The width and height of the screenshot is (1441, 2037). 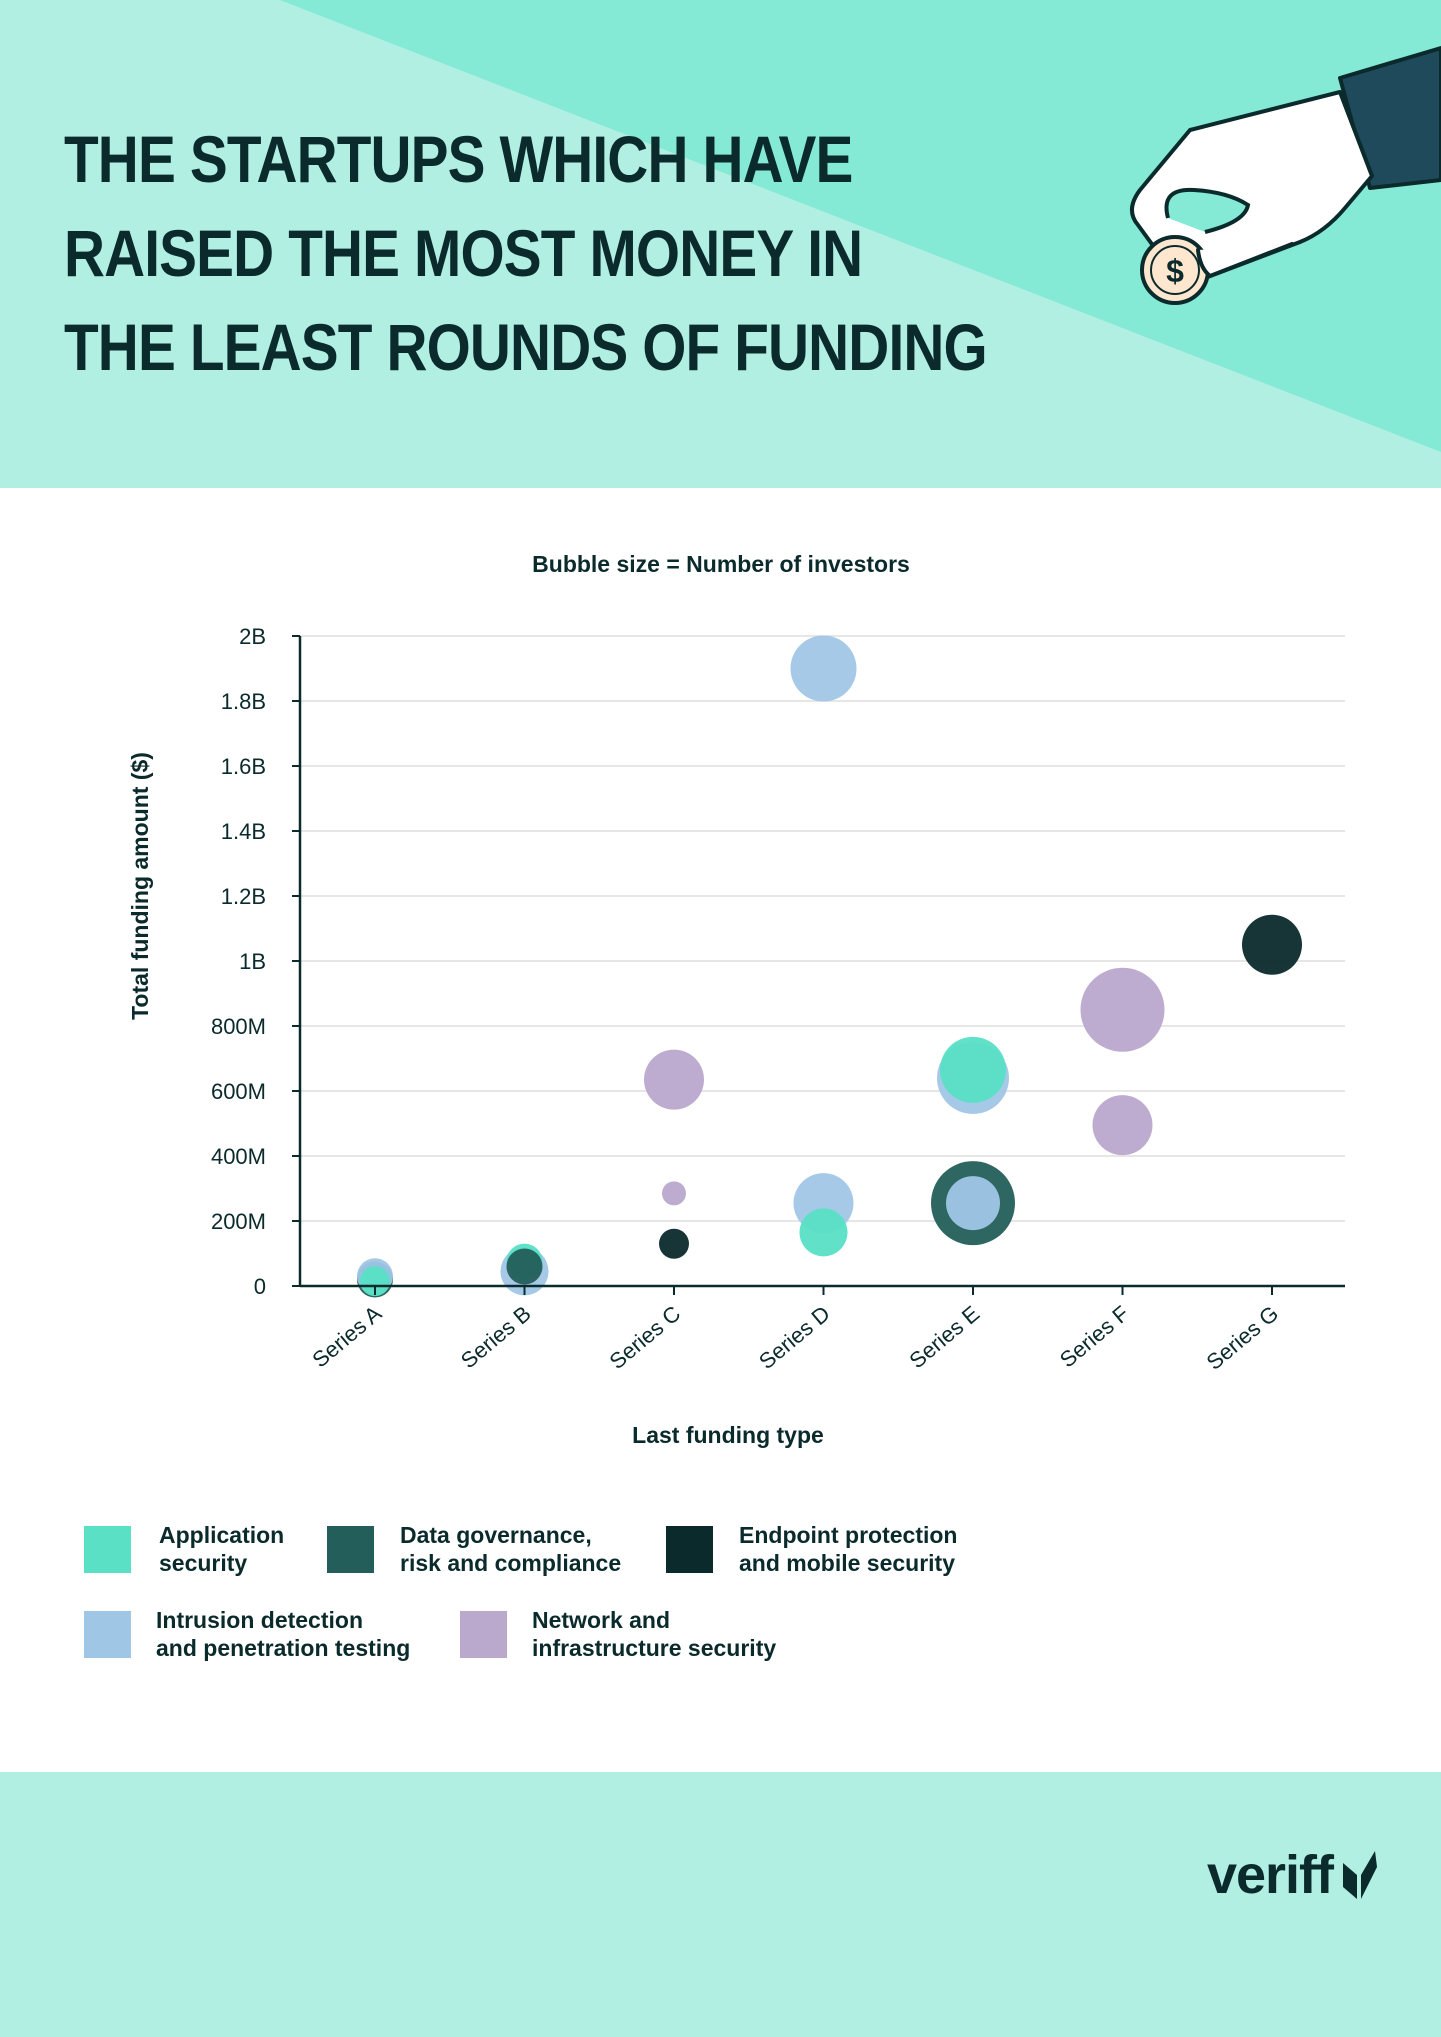 What do you see at coordinates (252, 636) in the screenshot?
I see `y-tick-label: 2B` at bounding box center [252, 636].